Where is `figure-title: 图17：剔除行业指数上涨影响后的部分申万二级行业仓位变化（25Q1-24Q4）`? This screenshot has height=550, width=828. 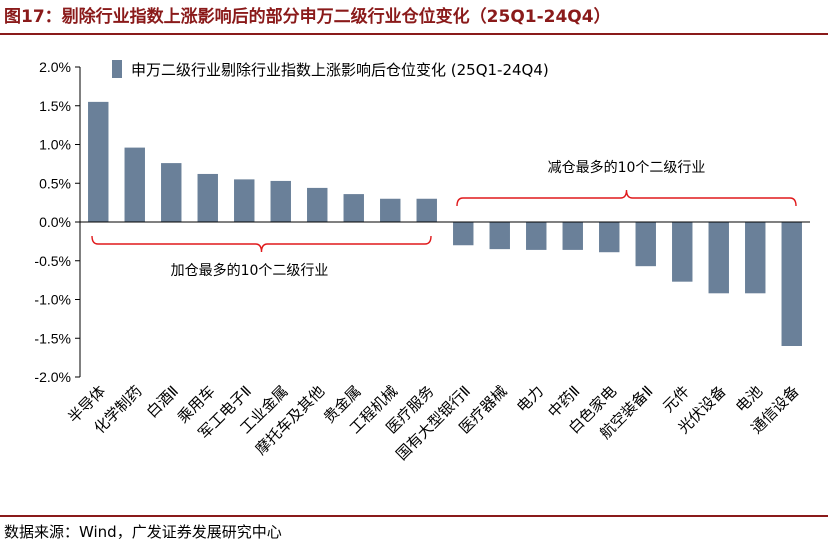 figure-title: 图17：剔除行业指数上涨影响后的部分申万二级行业仓位变化（25Q1-24Q4） is located at coordinates (307, 17).